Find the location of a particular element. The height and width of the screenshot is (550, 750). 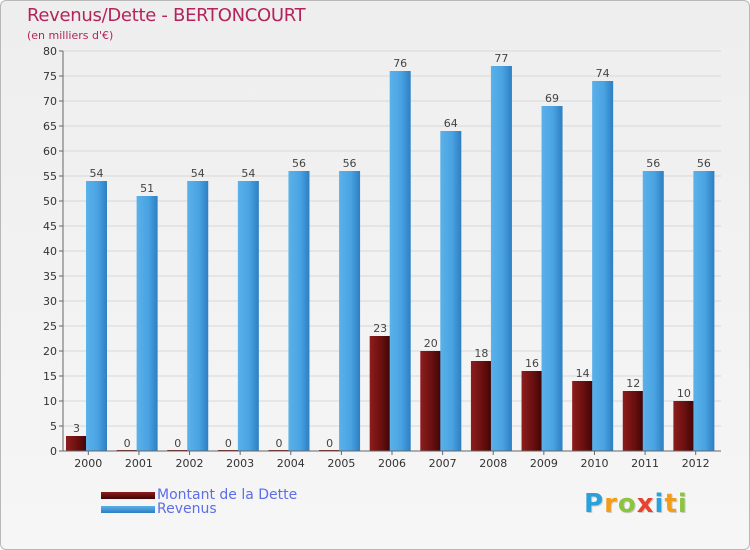

y-tick-label: 0 is located at coordinates (53, 451).